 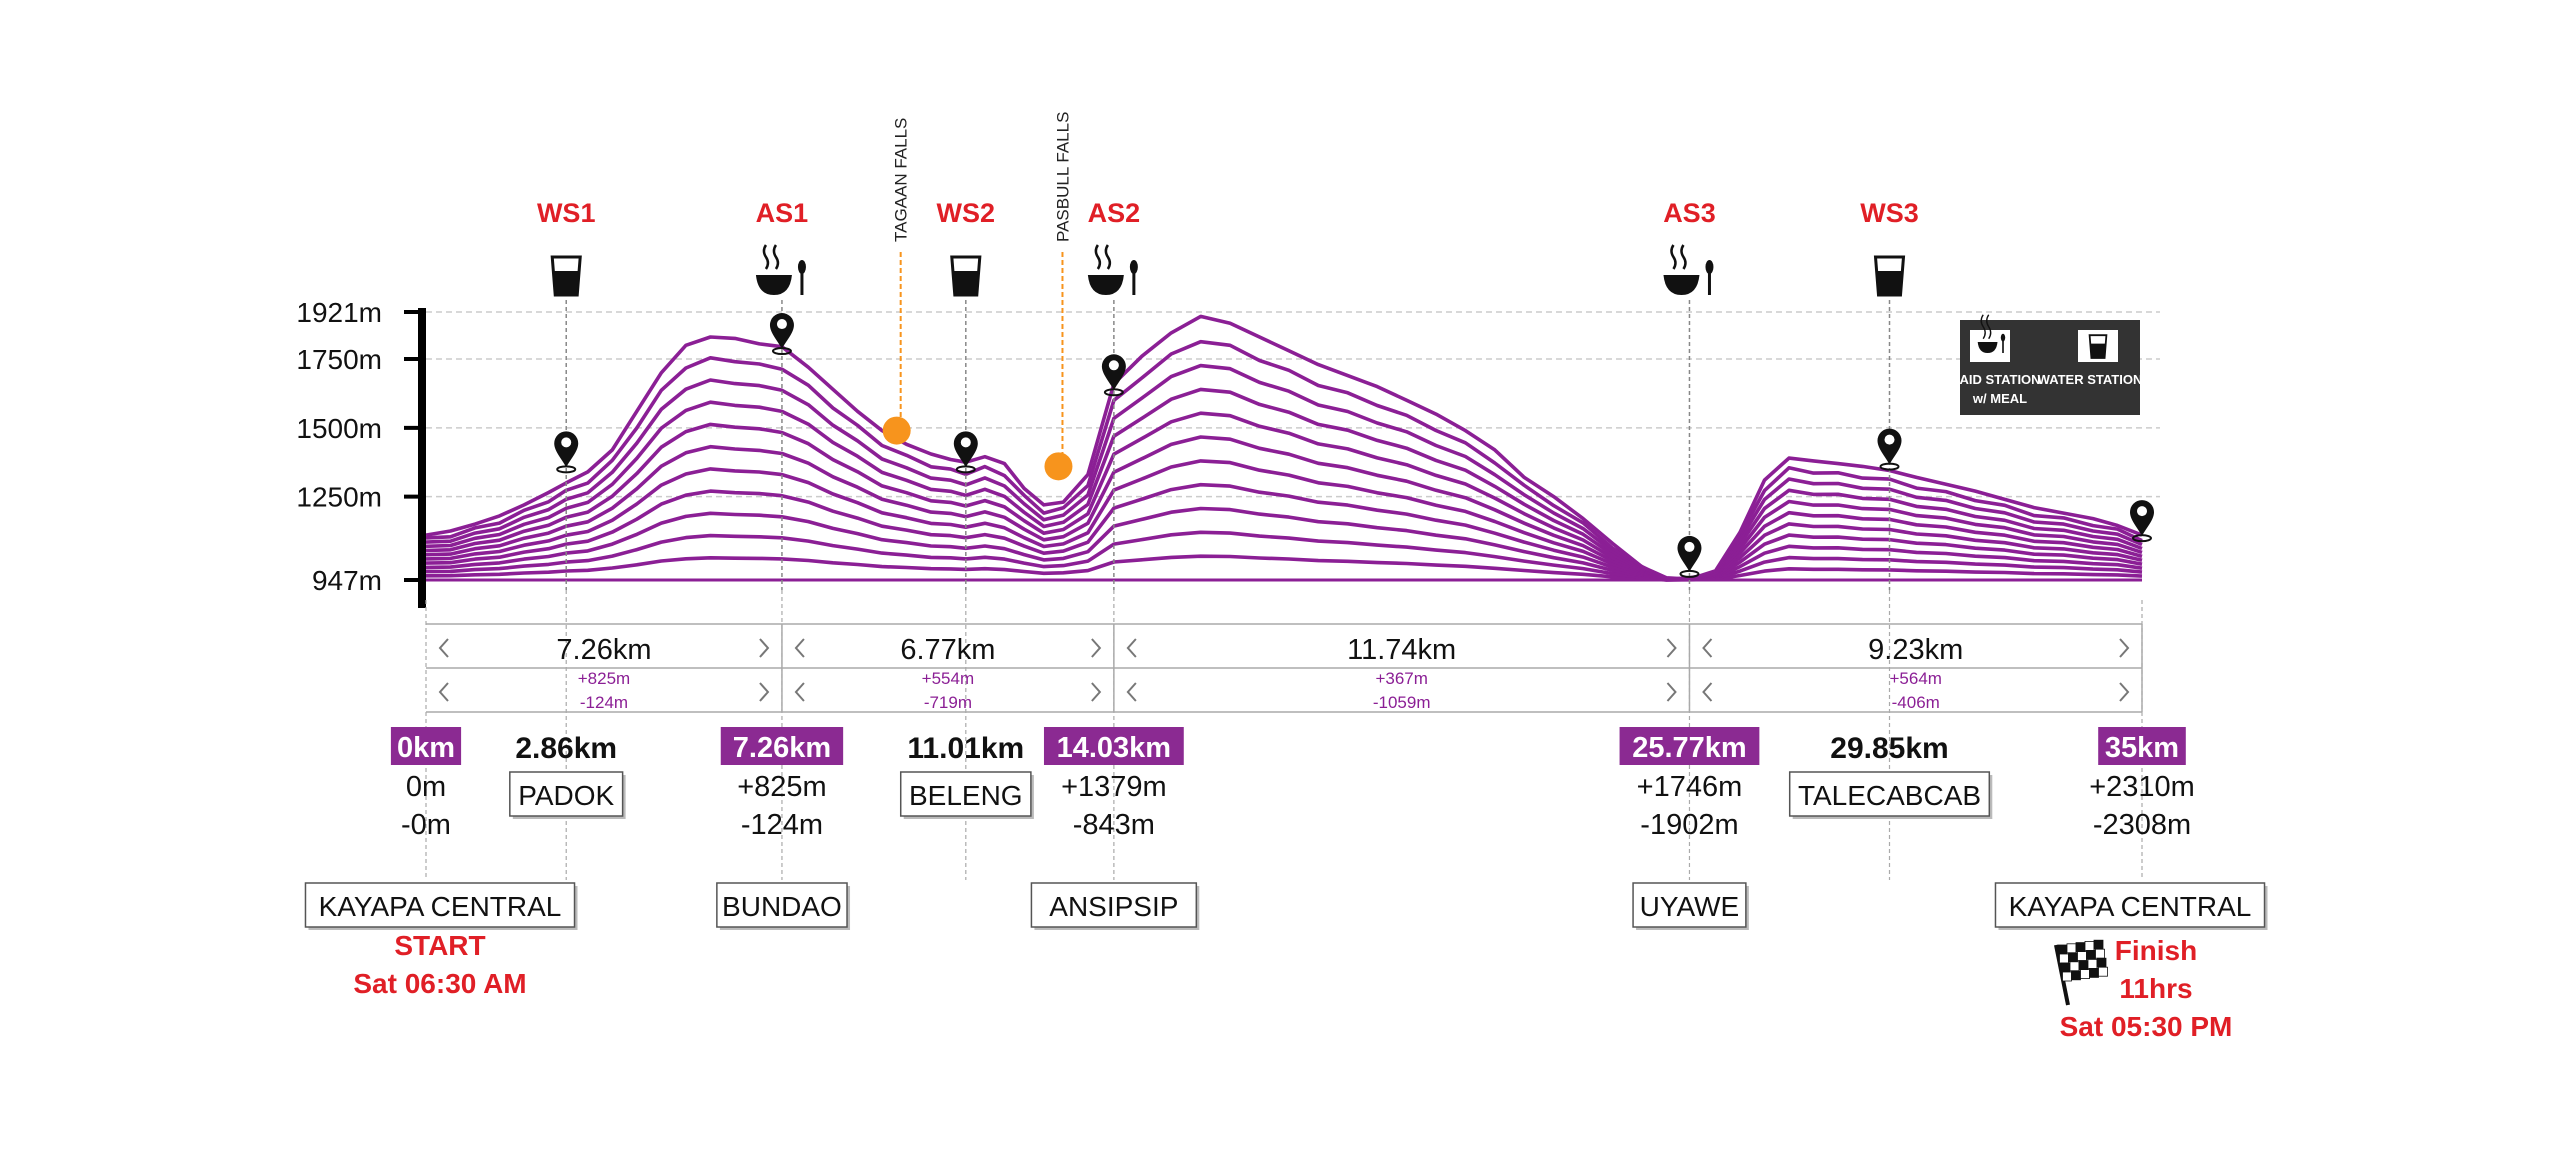 I want to click on km-label: 29.85km, so click(x=1889, y=748).